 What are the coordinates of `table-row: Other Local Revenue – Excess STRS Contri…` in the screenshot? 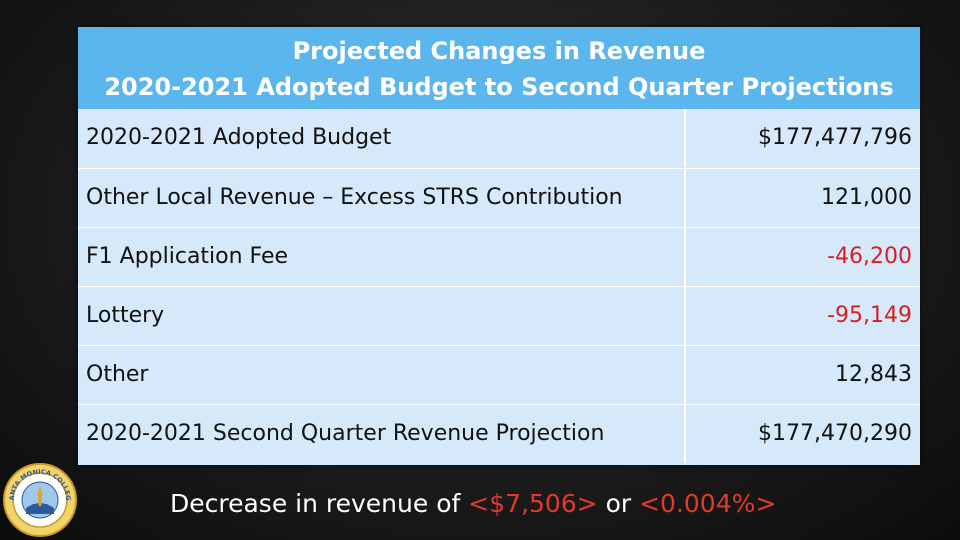 It's located at (499, 197).